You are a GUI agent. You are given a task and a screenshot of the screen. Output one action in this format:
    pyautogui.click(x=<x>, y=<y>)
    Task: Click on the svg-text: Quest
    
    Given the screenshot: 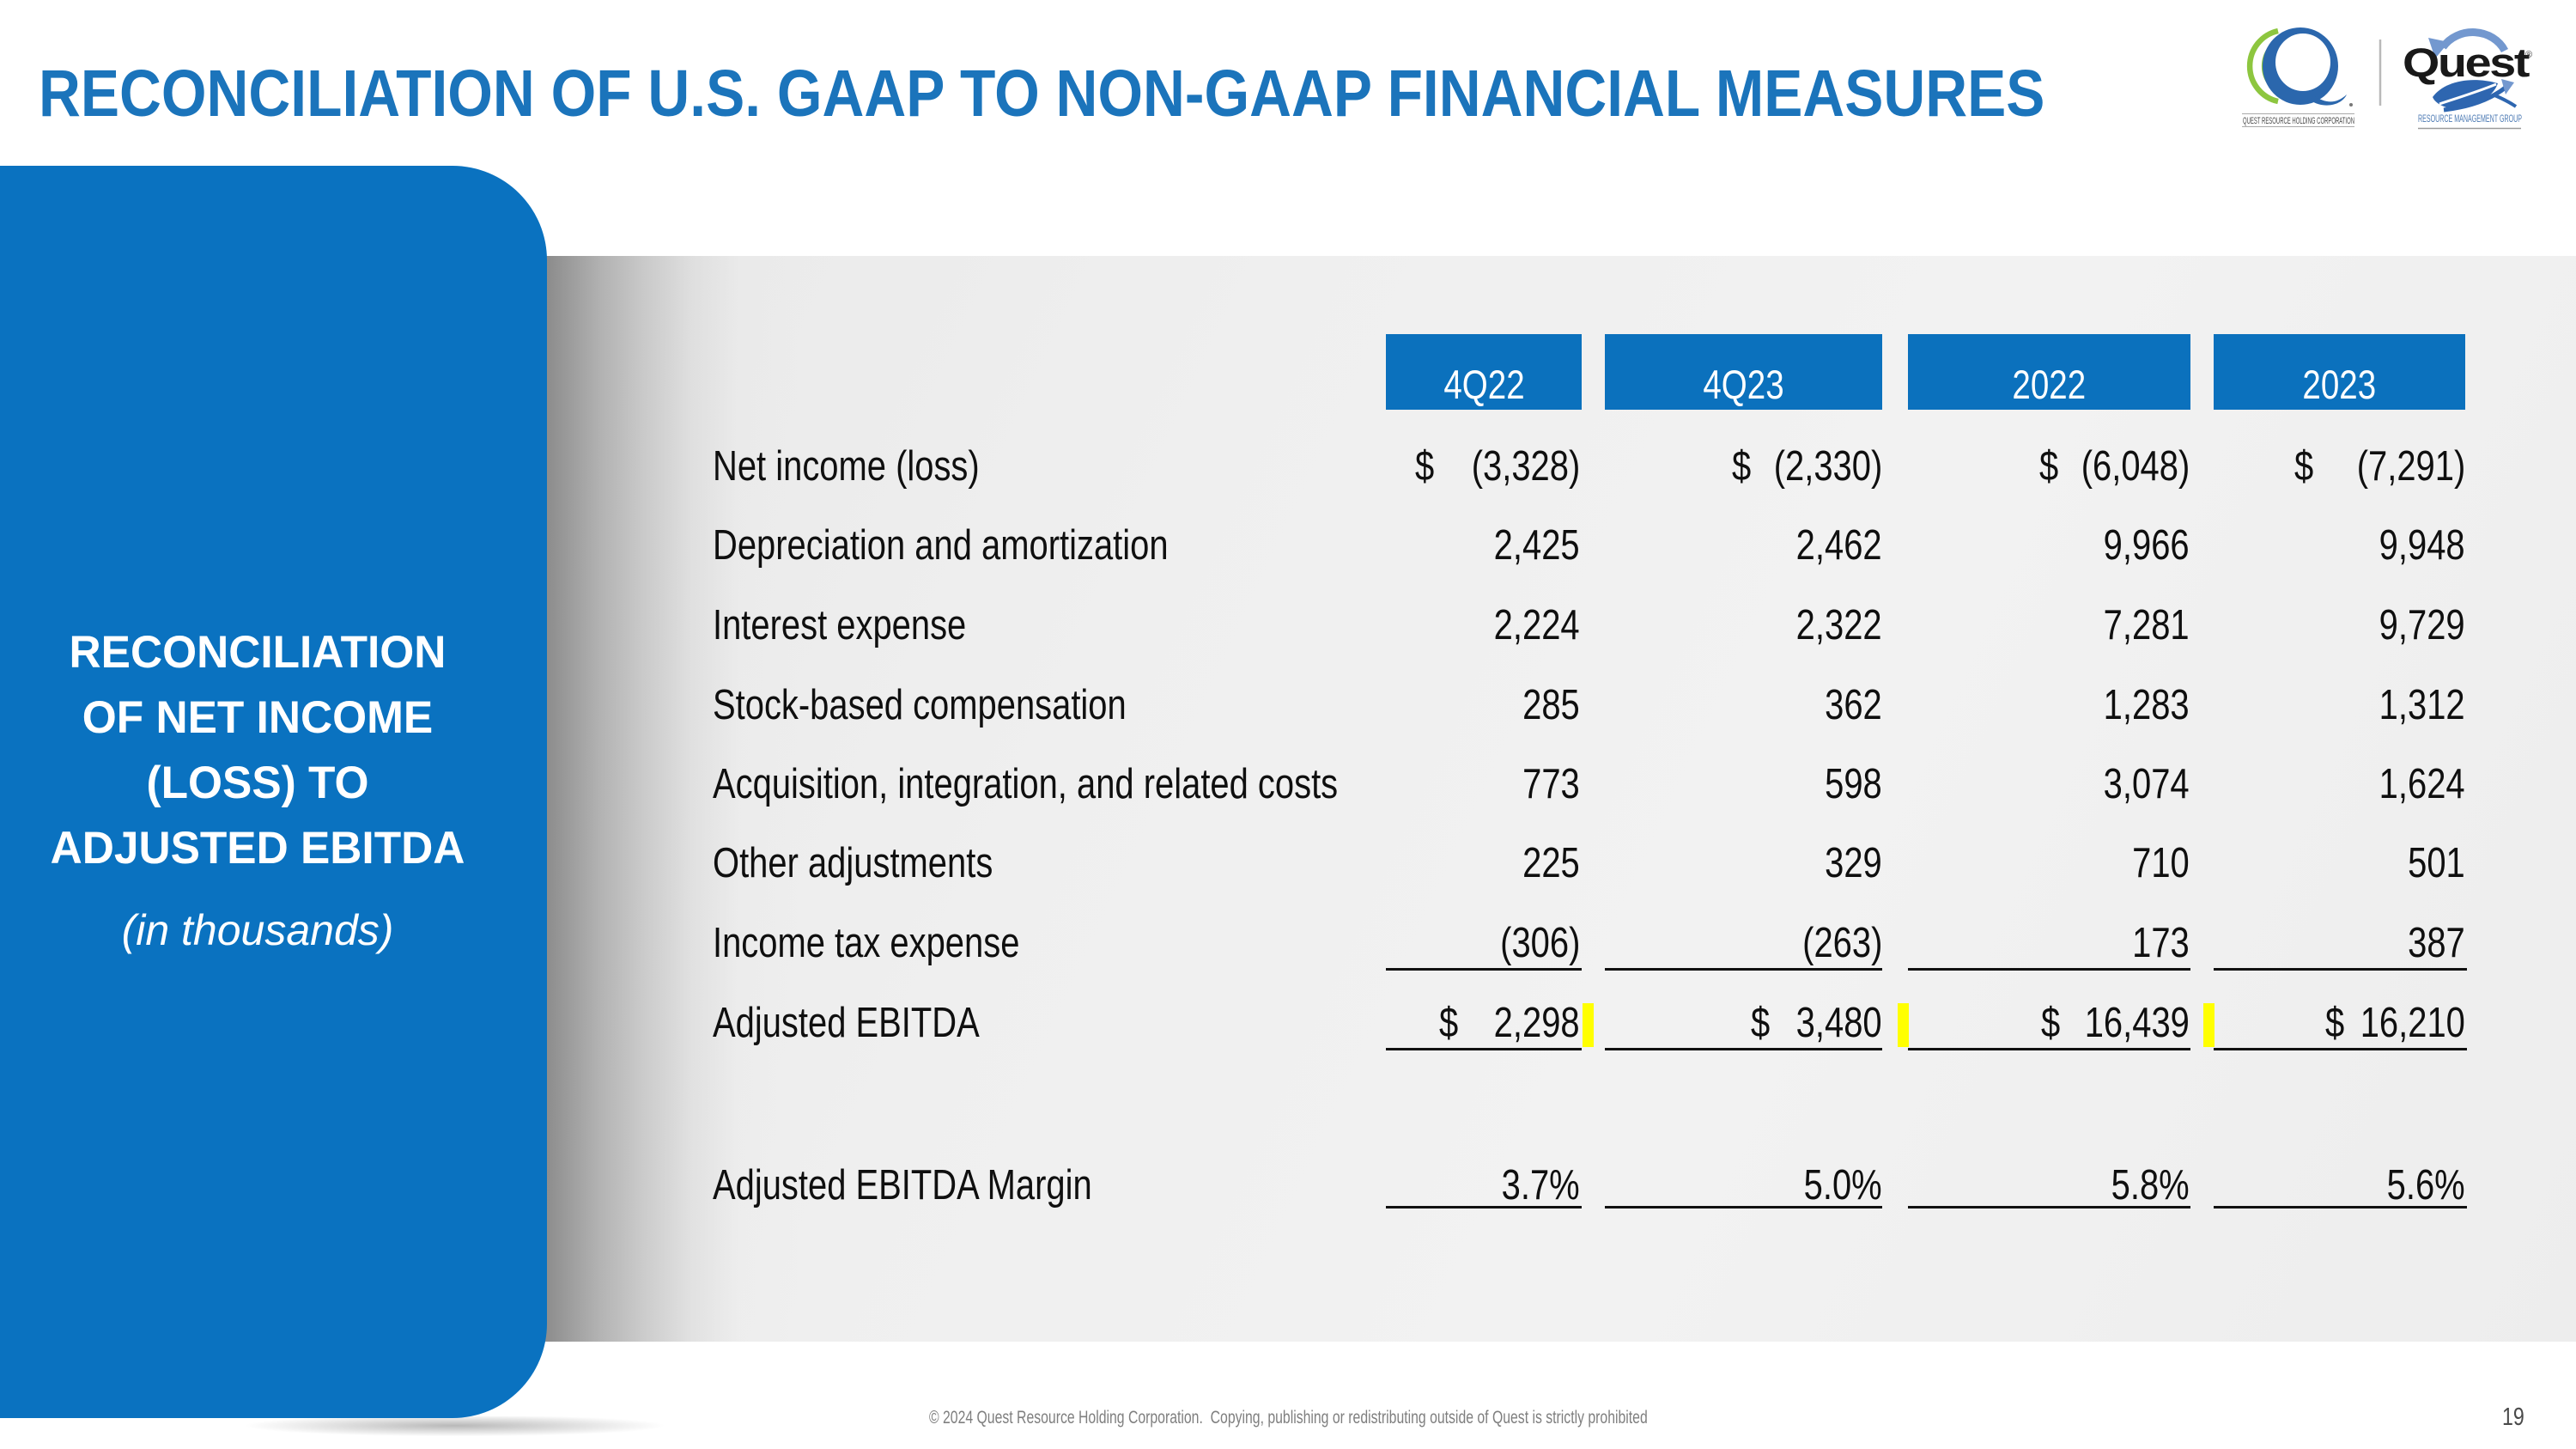 What is the action you would take?
    pyautogui.click(x=2466, y=62)
    